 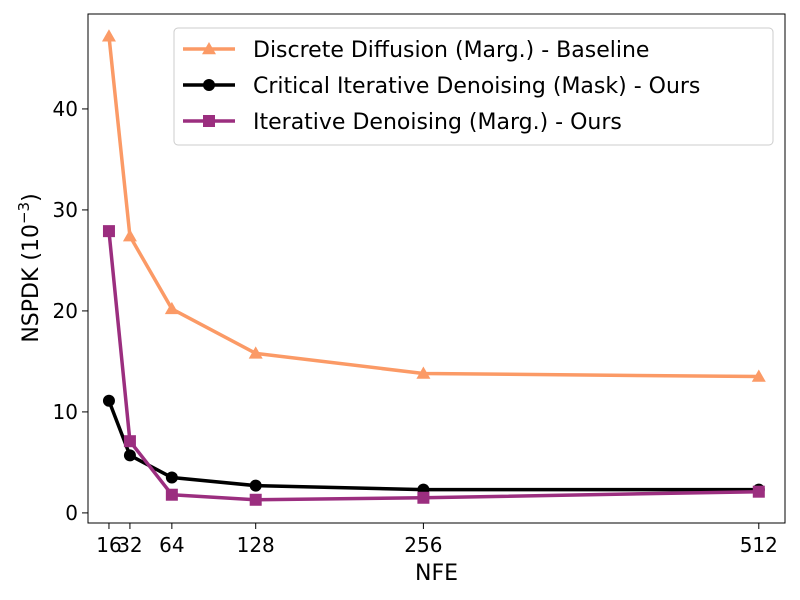 What do you see at coordinates (65, 109) in the screenshot?
I see `y-tick-label: 40` at bounding box center [65, 109].